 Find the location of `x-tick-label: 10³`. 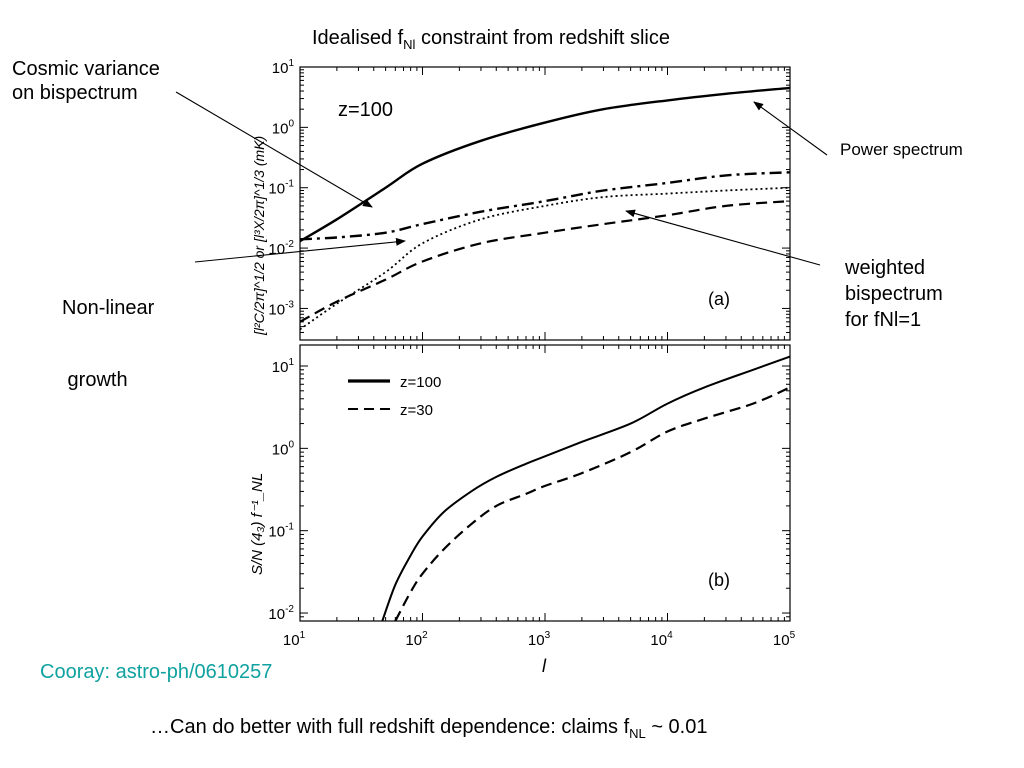

x-tick-label: 10³ is located at coordinates (539, 639).